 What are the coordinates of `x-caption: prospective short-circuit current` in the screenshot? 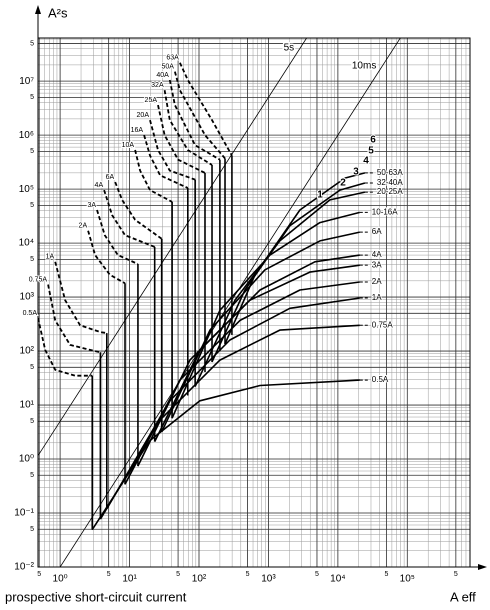 It's located at (96, 596).